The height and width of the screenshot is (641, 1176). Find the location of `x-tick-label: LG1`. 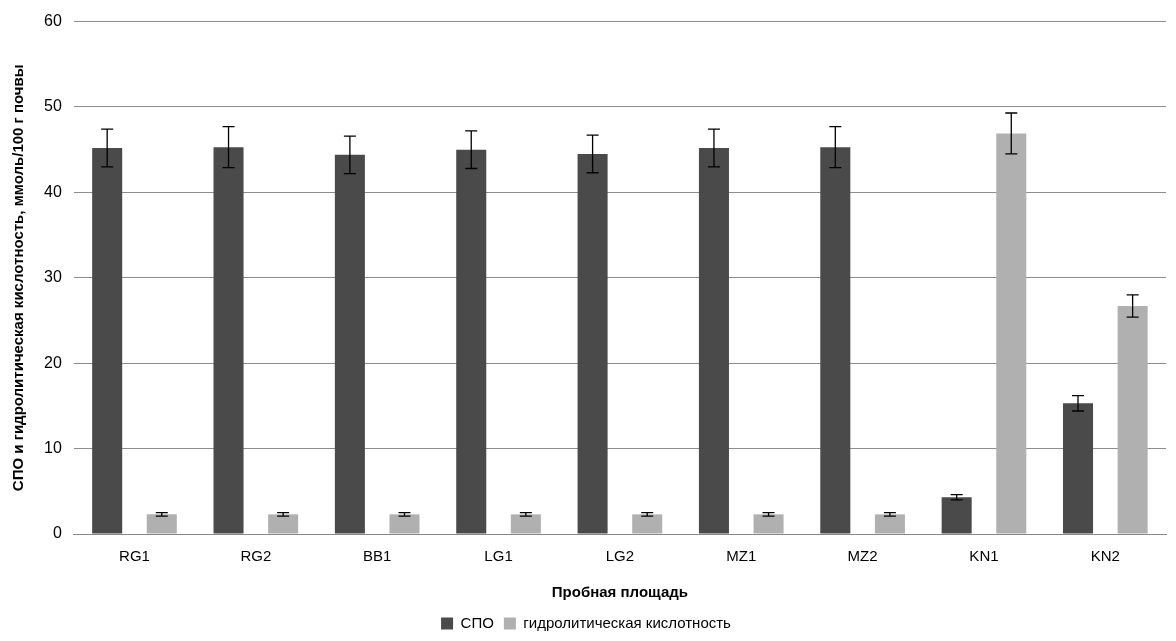

x-tick-label: LG1 is located at coordinates (498, 556).